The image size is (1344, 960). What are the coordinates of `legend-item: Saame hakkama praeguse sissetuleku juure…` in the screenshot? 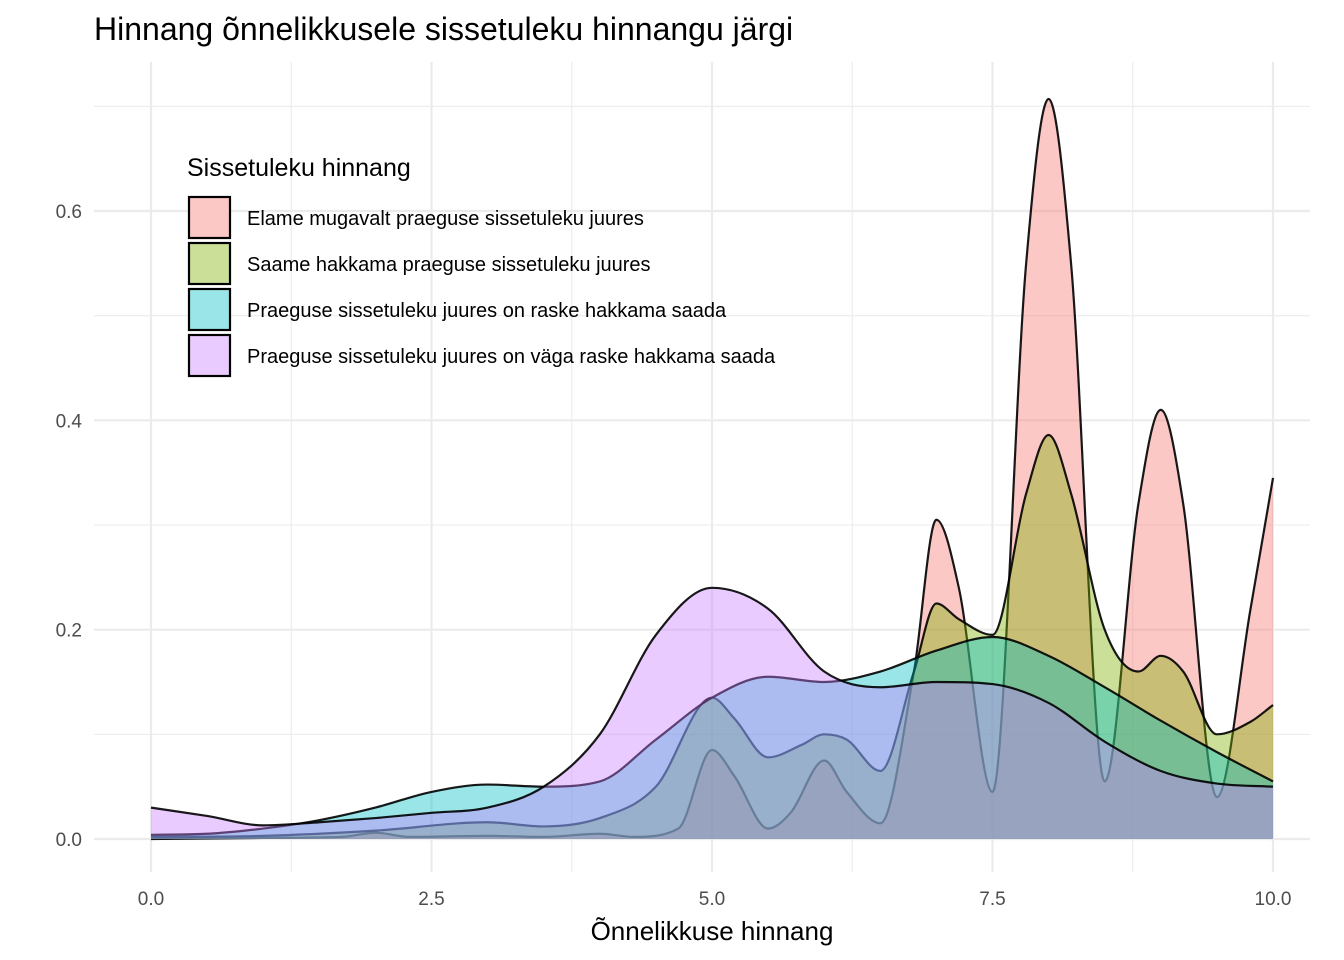 It's located at (419, 263).